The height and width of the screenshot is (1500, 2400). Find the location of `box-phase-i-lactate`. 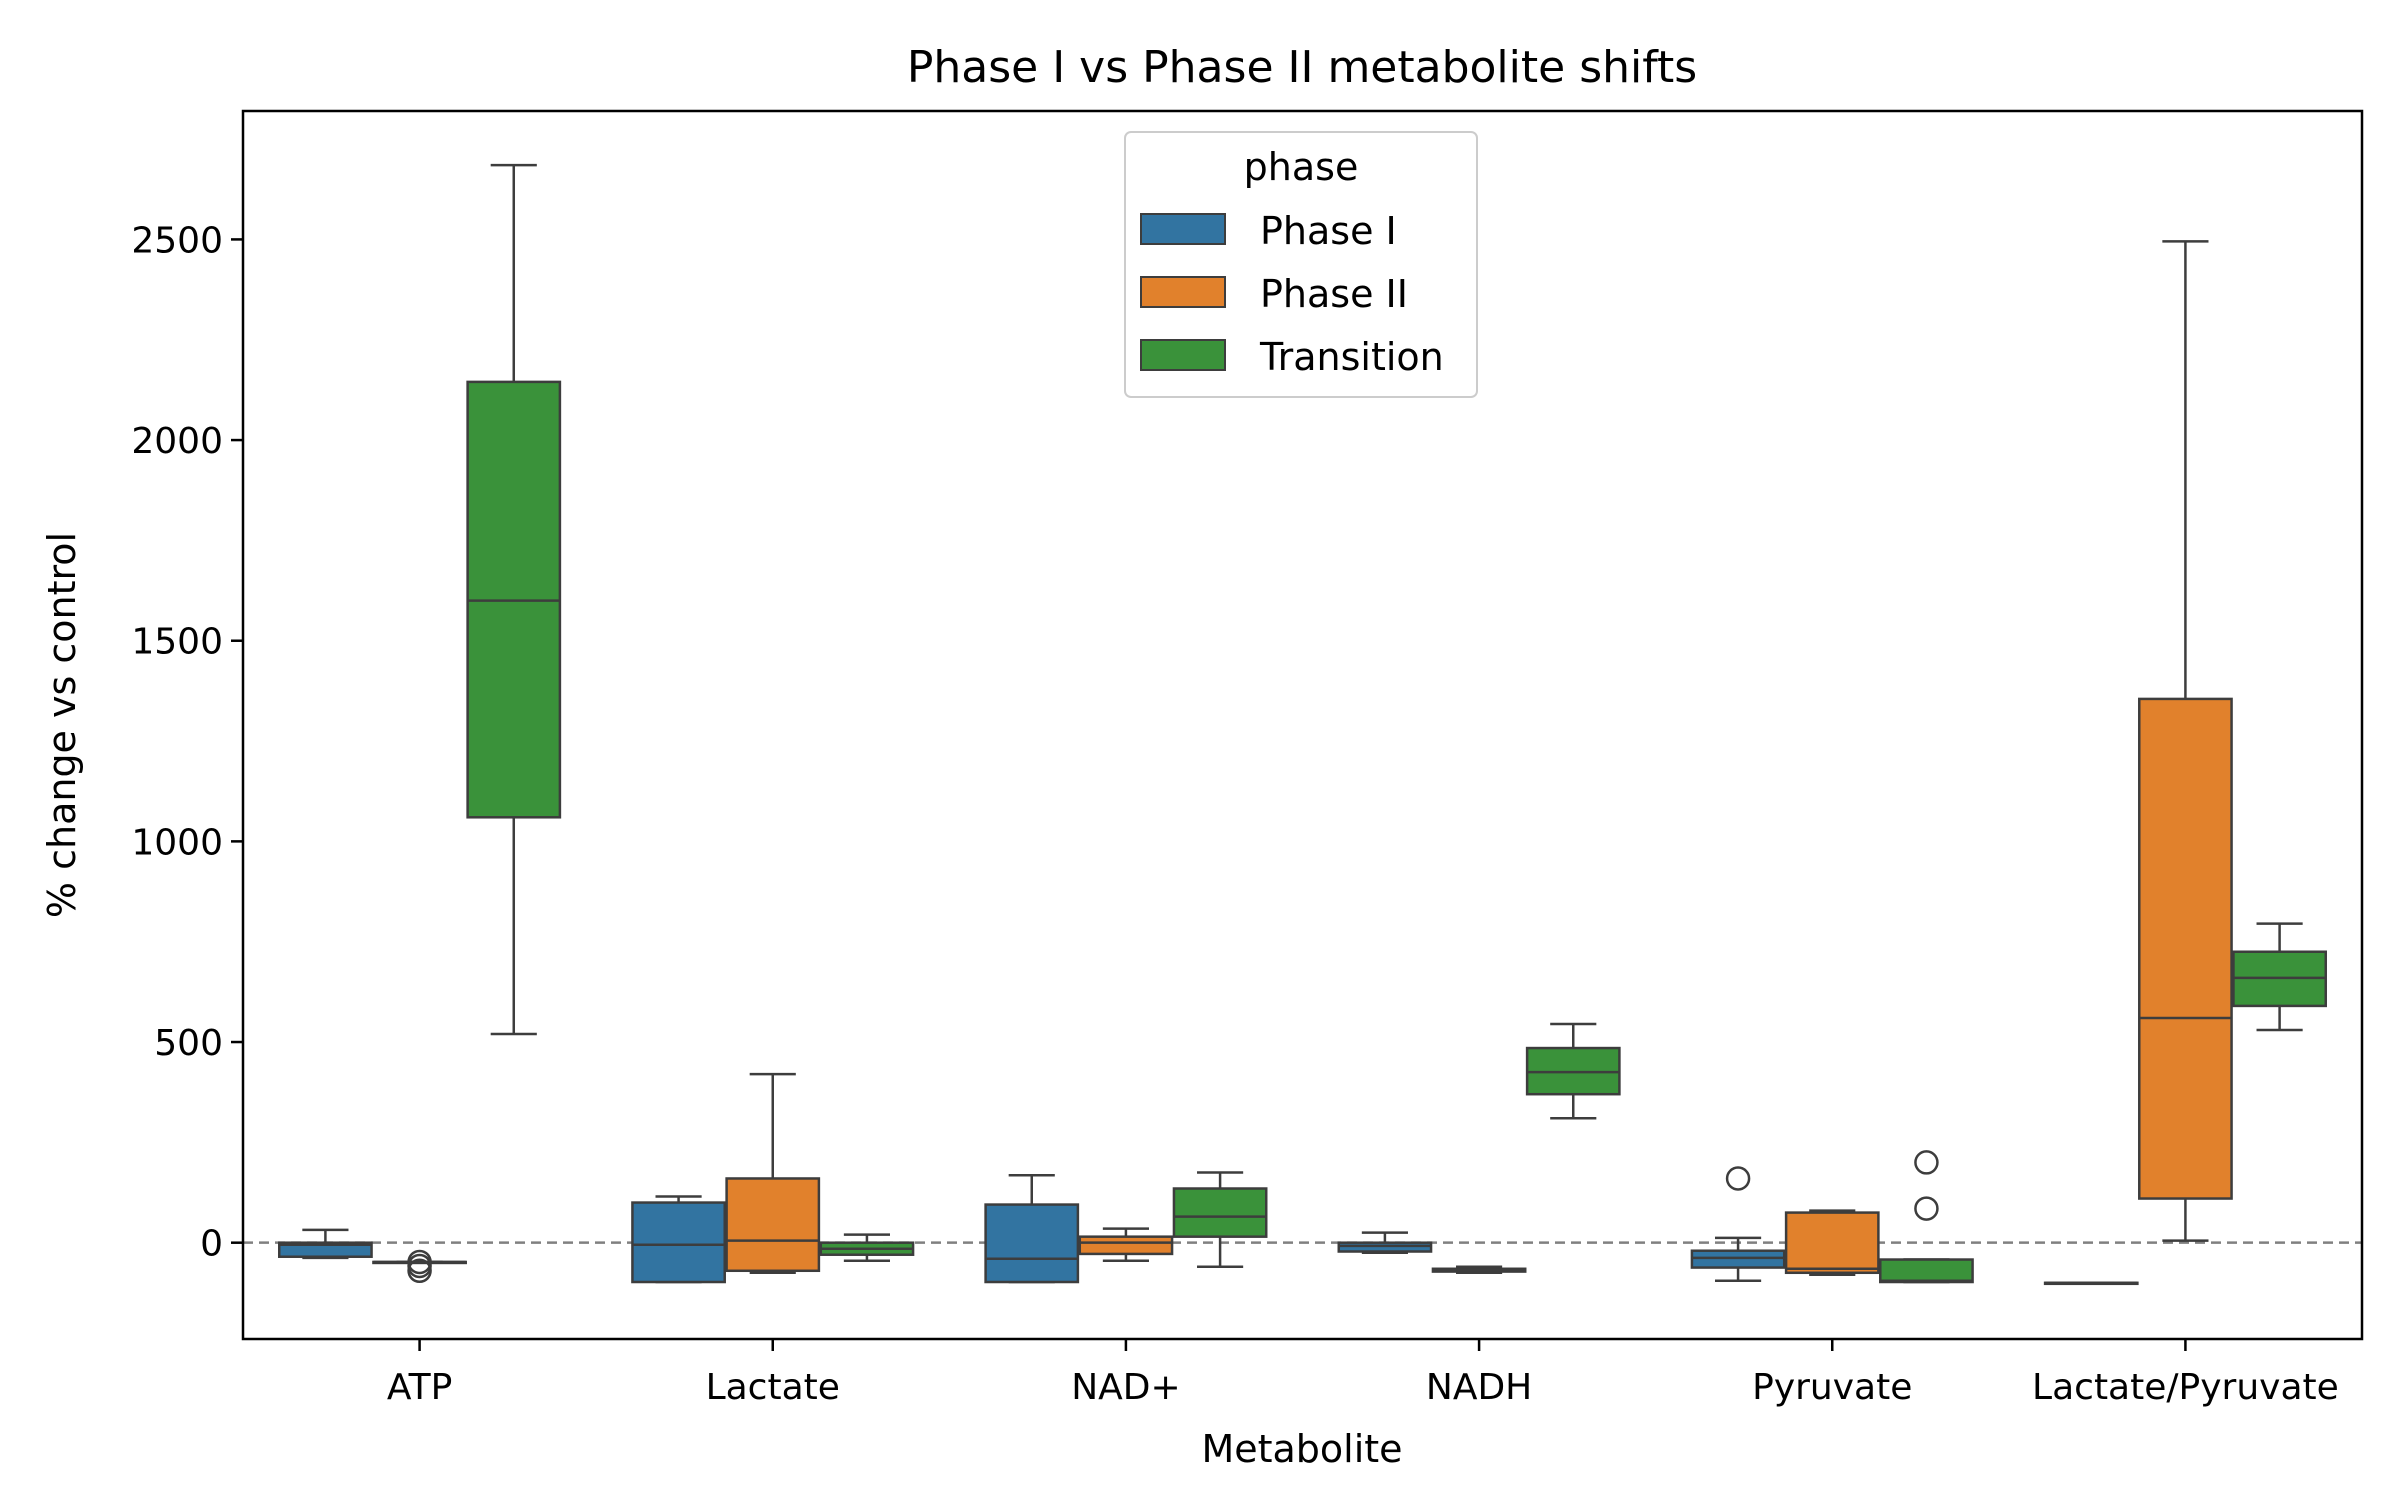

box-phase-i-lactate is located at coordinates (678, 1242).